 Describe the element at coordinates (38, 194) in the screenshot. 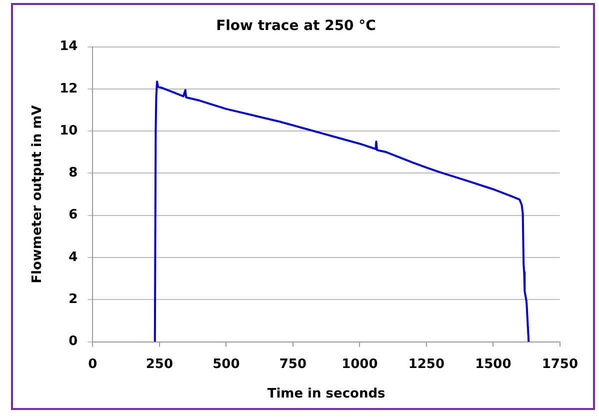

I see `y-axis-title: Flowmeter output in mV` at that location.